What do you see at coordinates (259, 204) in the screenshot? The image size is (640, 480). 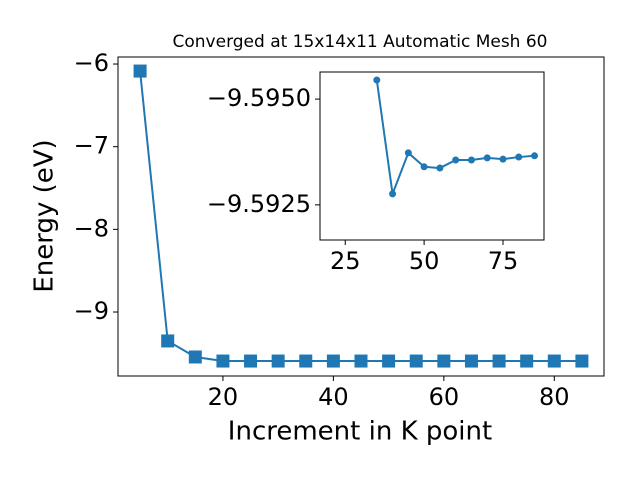 I see `y-tick-label: −9.5925` at bounding box center [259, 204].